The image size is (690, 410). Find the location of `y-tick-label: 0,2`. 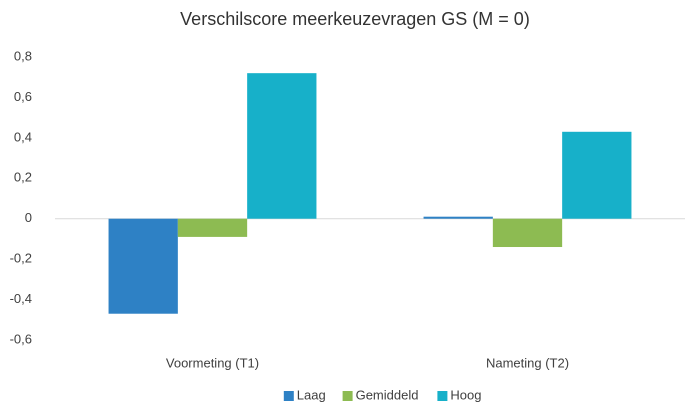

y-tick-label: 0,2 is located at coordinates (23, 177).